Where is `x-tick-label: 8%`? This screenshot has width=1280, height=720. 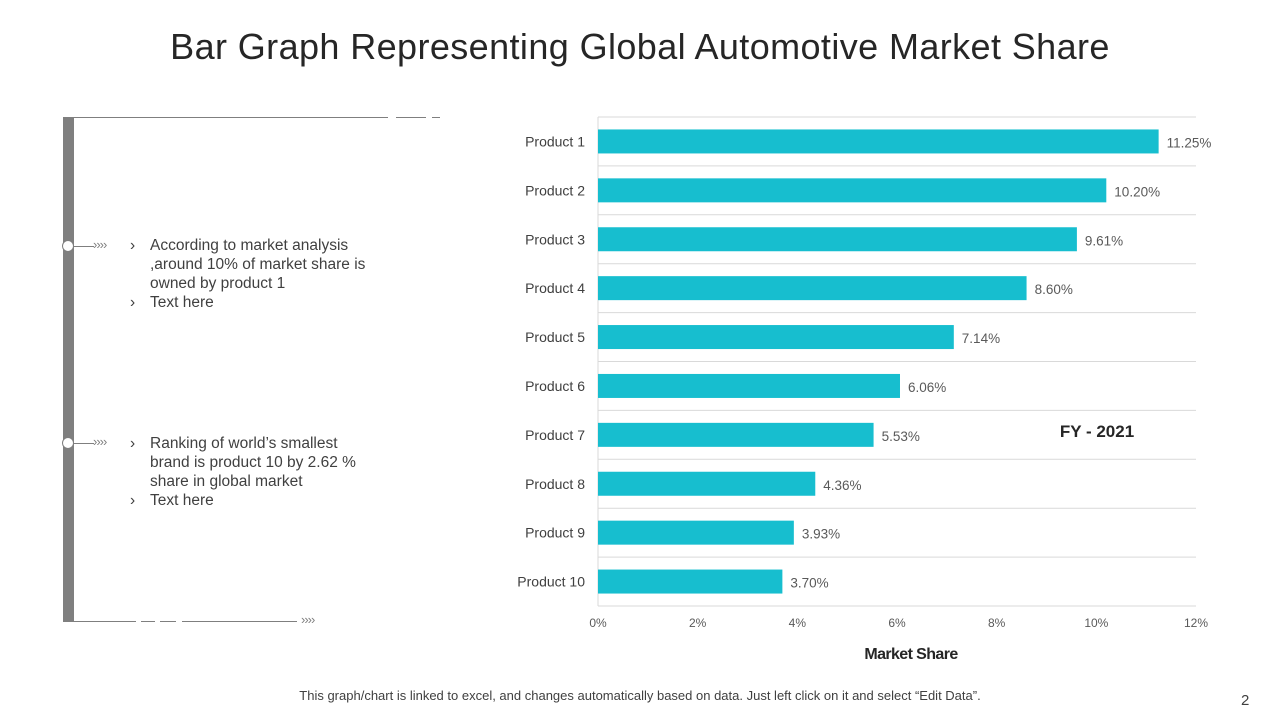
x-tick-label: 8% is located at coordinates (997, 623).